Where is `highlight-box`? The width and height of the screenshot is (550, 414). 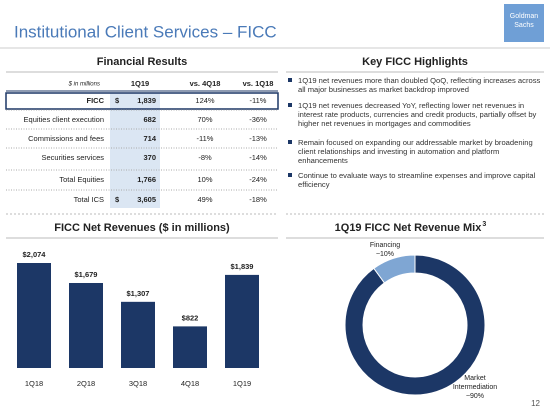 highlight-box is located at coordinates (142, 101).